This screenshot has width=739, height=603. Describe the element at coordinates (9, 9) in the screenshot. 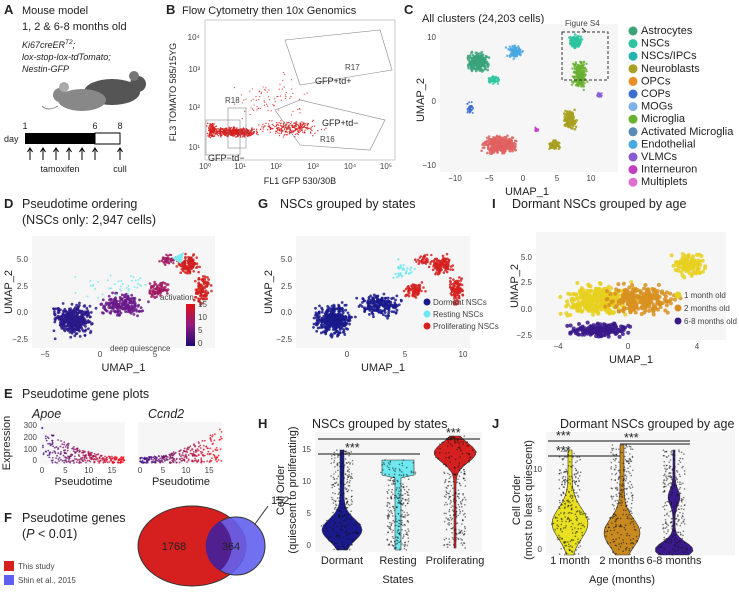

I see `panel-letter: A` at that location.